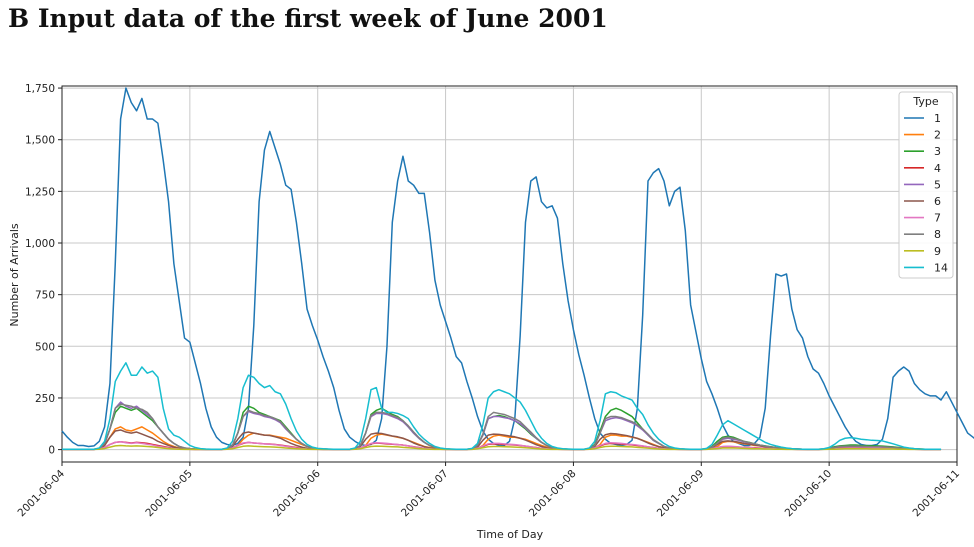 Image resolution: width=974 pixels, height=547 pixels. Describe the element at coordinates (937, 201) in the screenshot. I see `legend-label-6: 6` at that location.